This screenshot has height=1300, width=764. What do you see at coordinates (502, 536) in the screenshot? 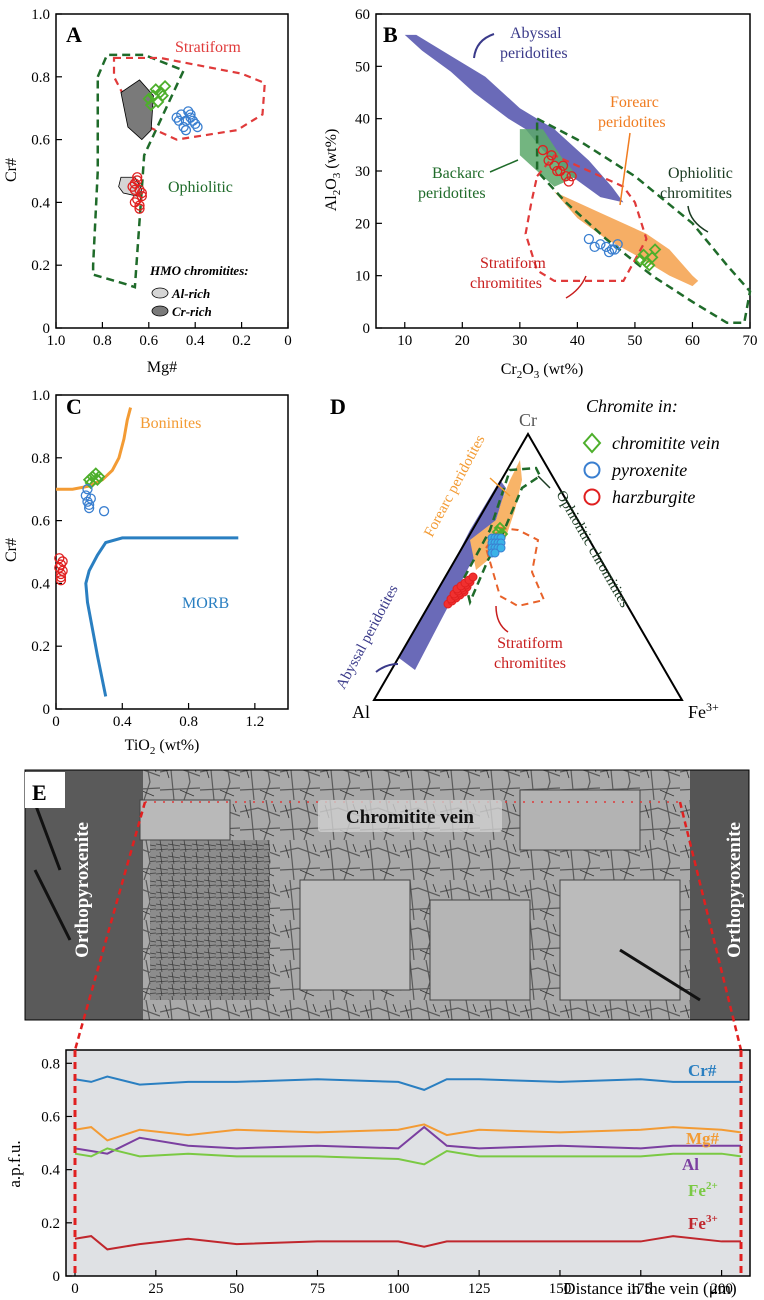
I see `field-ophio-ternary` at bounding box center [502, 536].